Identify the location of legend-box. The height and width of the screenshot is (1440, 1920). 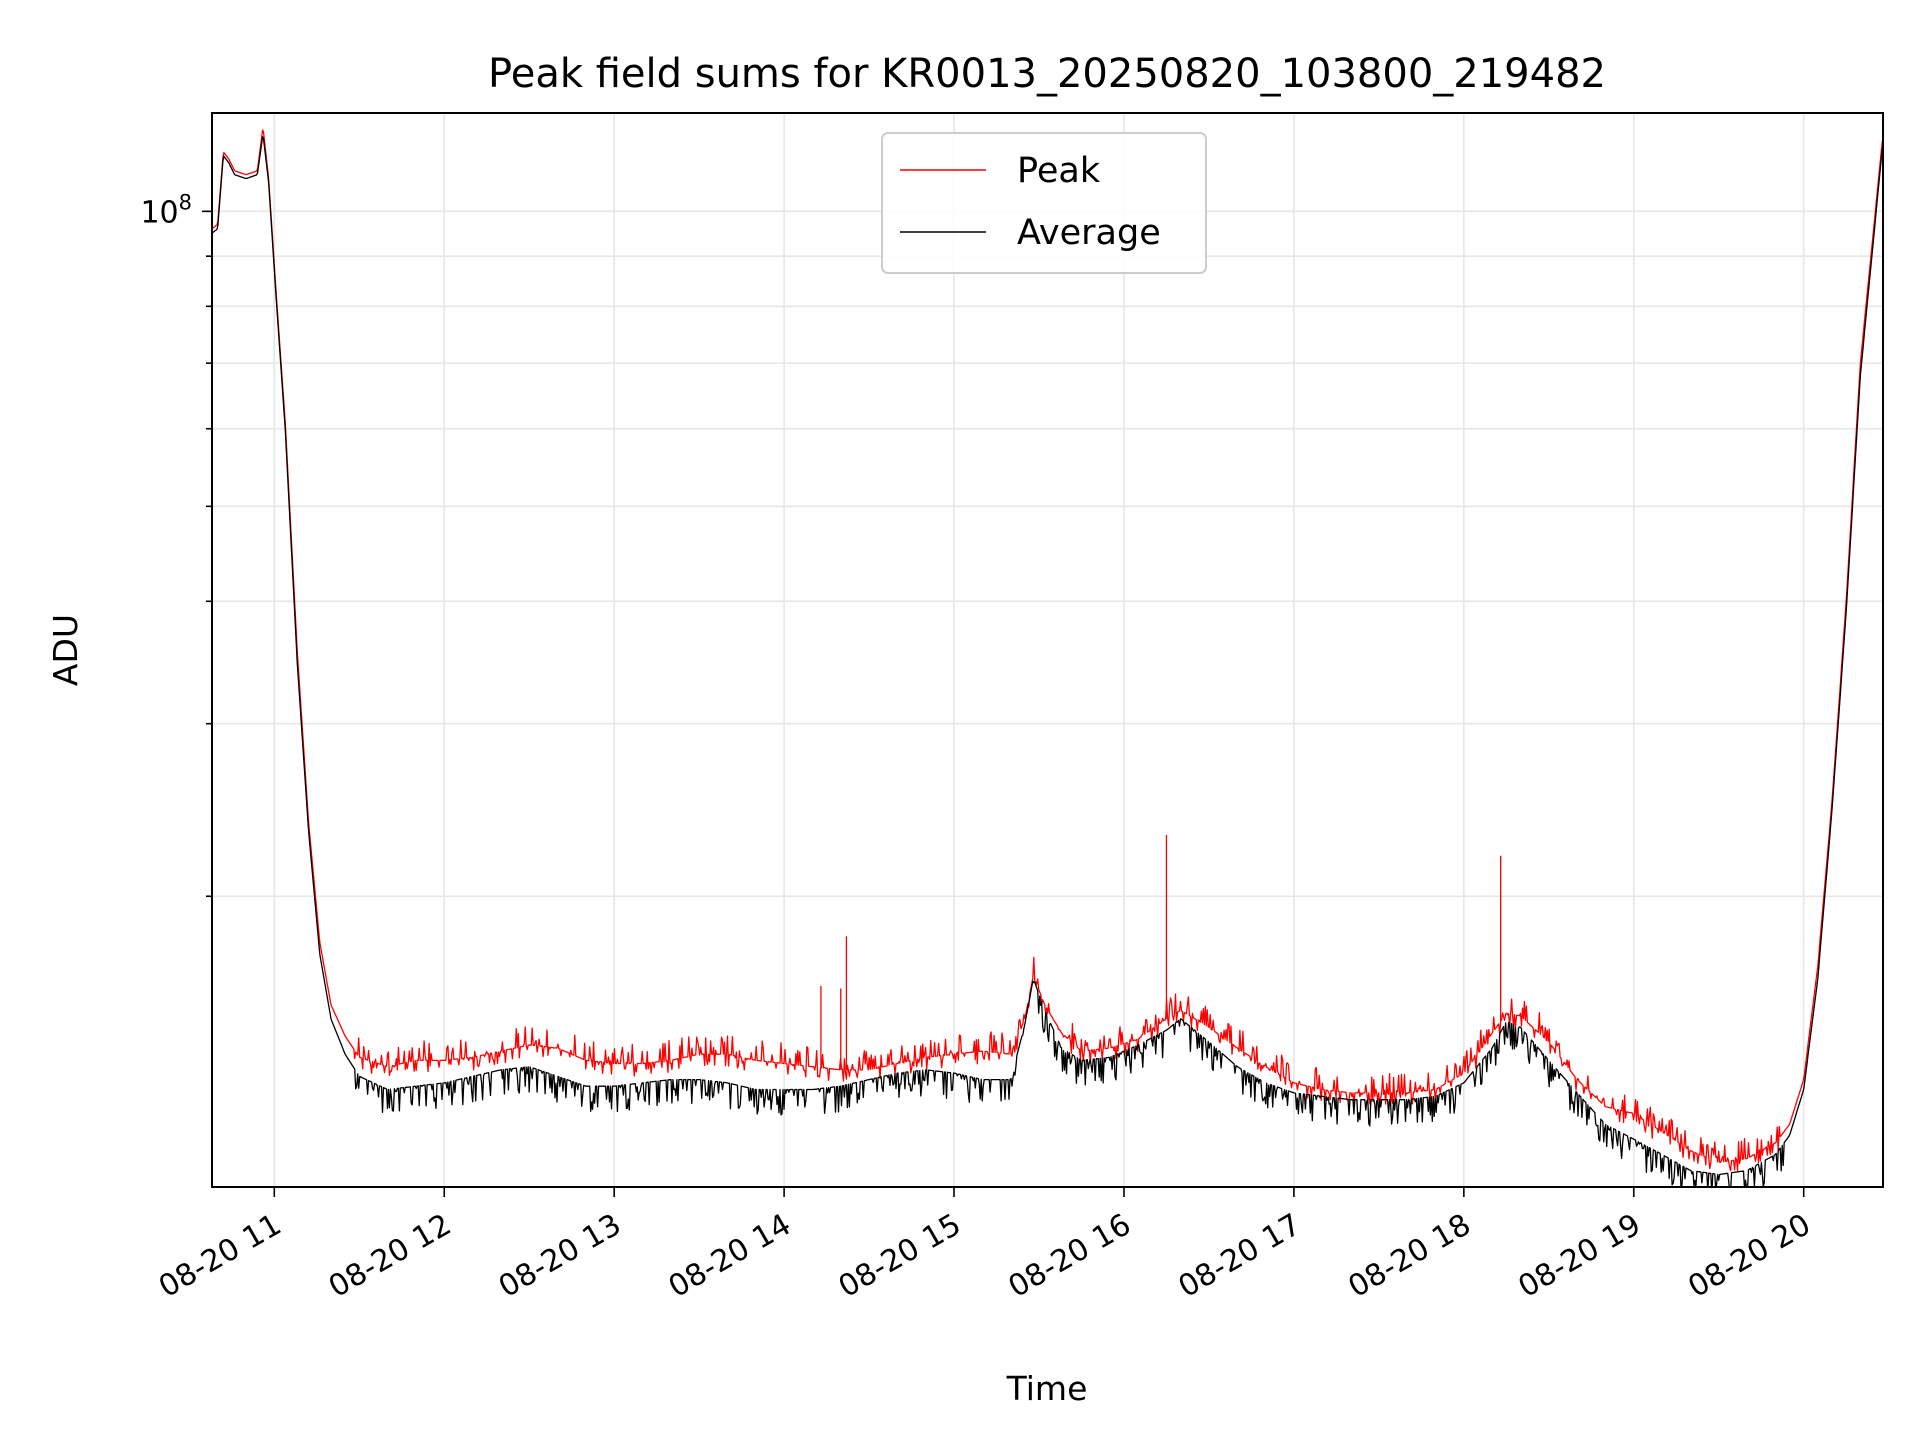
(1044, 203).